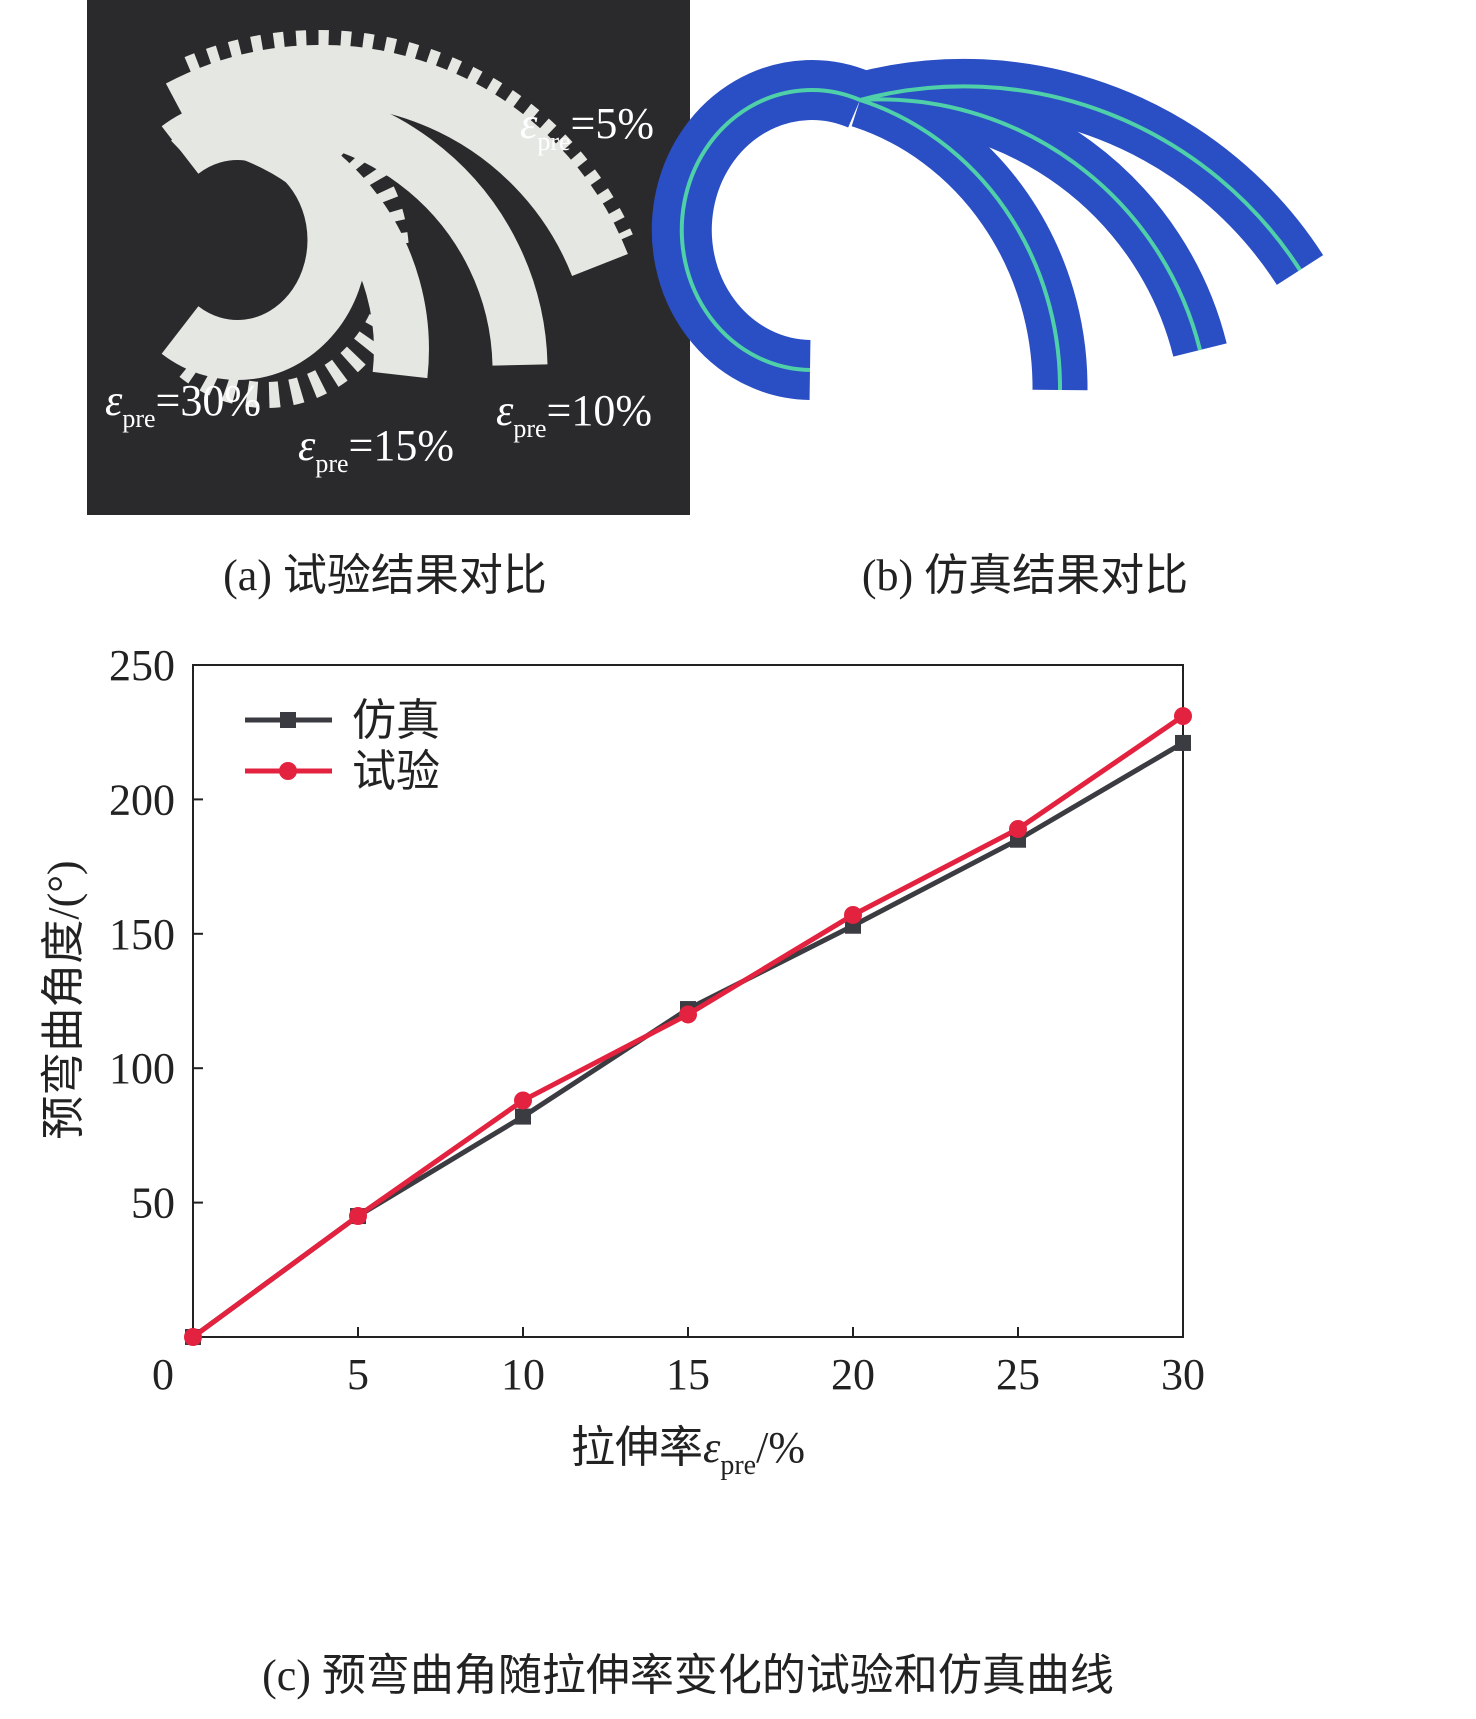 The height and width of the screenshot is (1719, 1476). What do you see at coordinates (688, 1452) in the screenshot?
I see `x-axis-label: 拉伸率εpre/%` at bounding box center [688, 1452].